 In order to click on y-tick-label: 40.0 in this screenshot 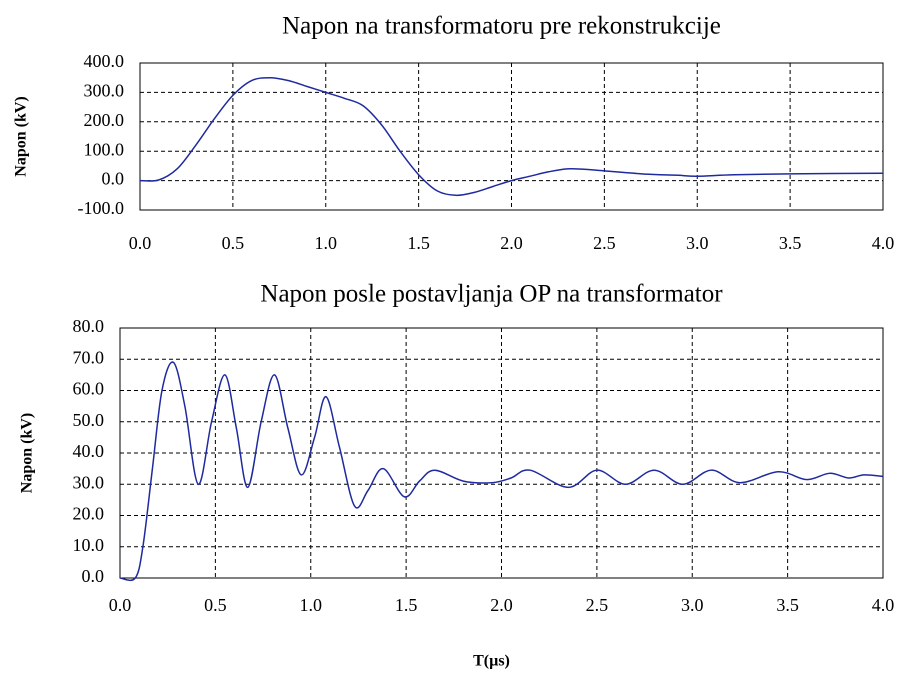, I will do `click(89, 451)`.